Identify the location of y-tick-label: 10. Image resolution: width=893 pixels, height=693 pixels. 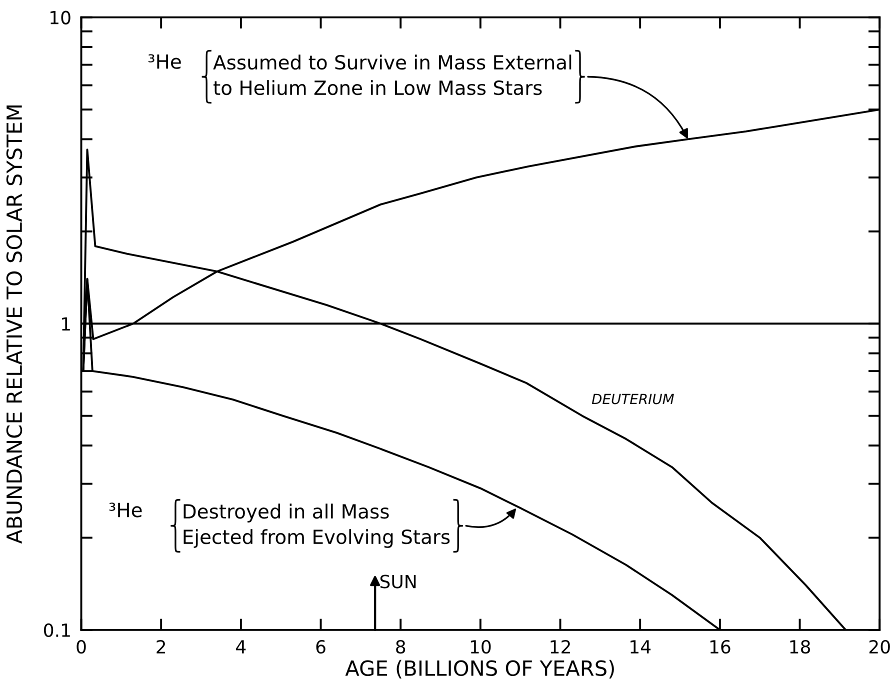
(60, 17).